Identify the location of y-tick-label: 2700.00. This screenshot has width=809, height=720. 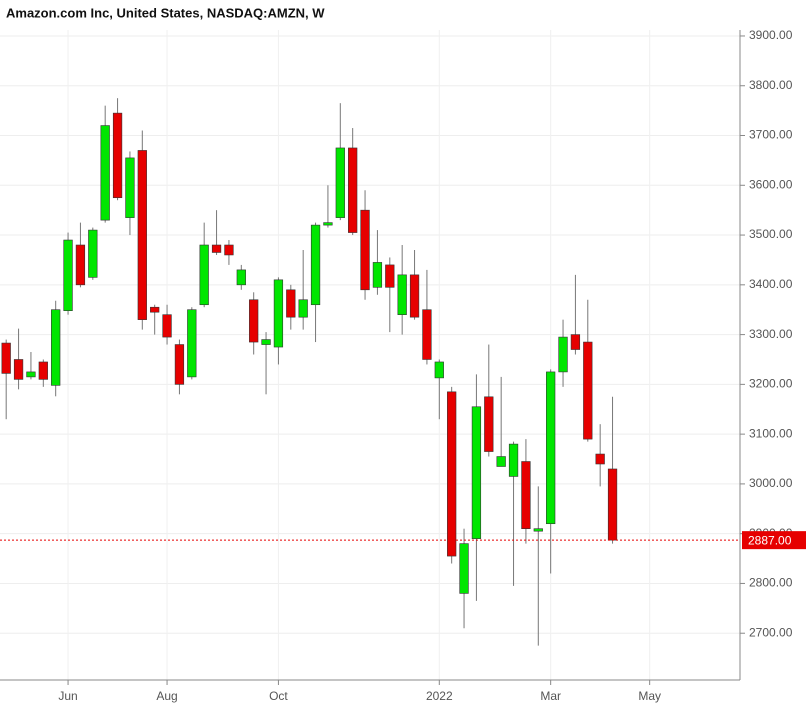
(771, 632).